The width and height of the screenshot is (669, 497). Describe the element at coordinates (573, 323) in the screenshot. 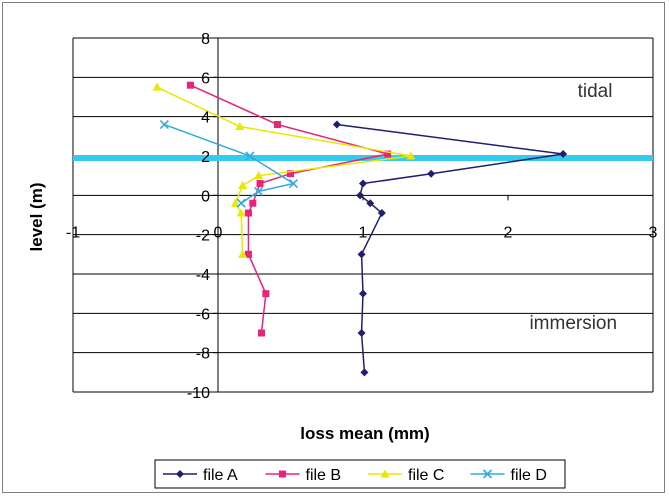

I see `annotation-label: immersion` at that location.